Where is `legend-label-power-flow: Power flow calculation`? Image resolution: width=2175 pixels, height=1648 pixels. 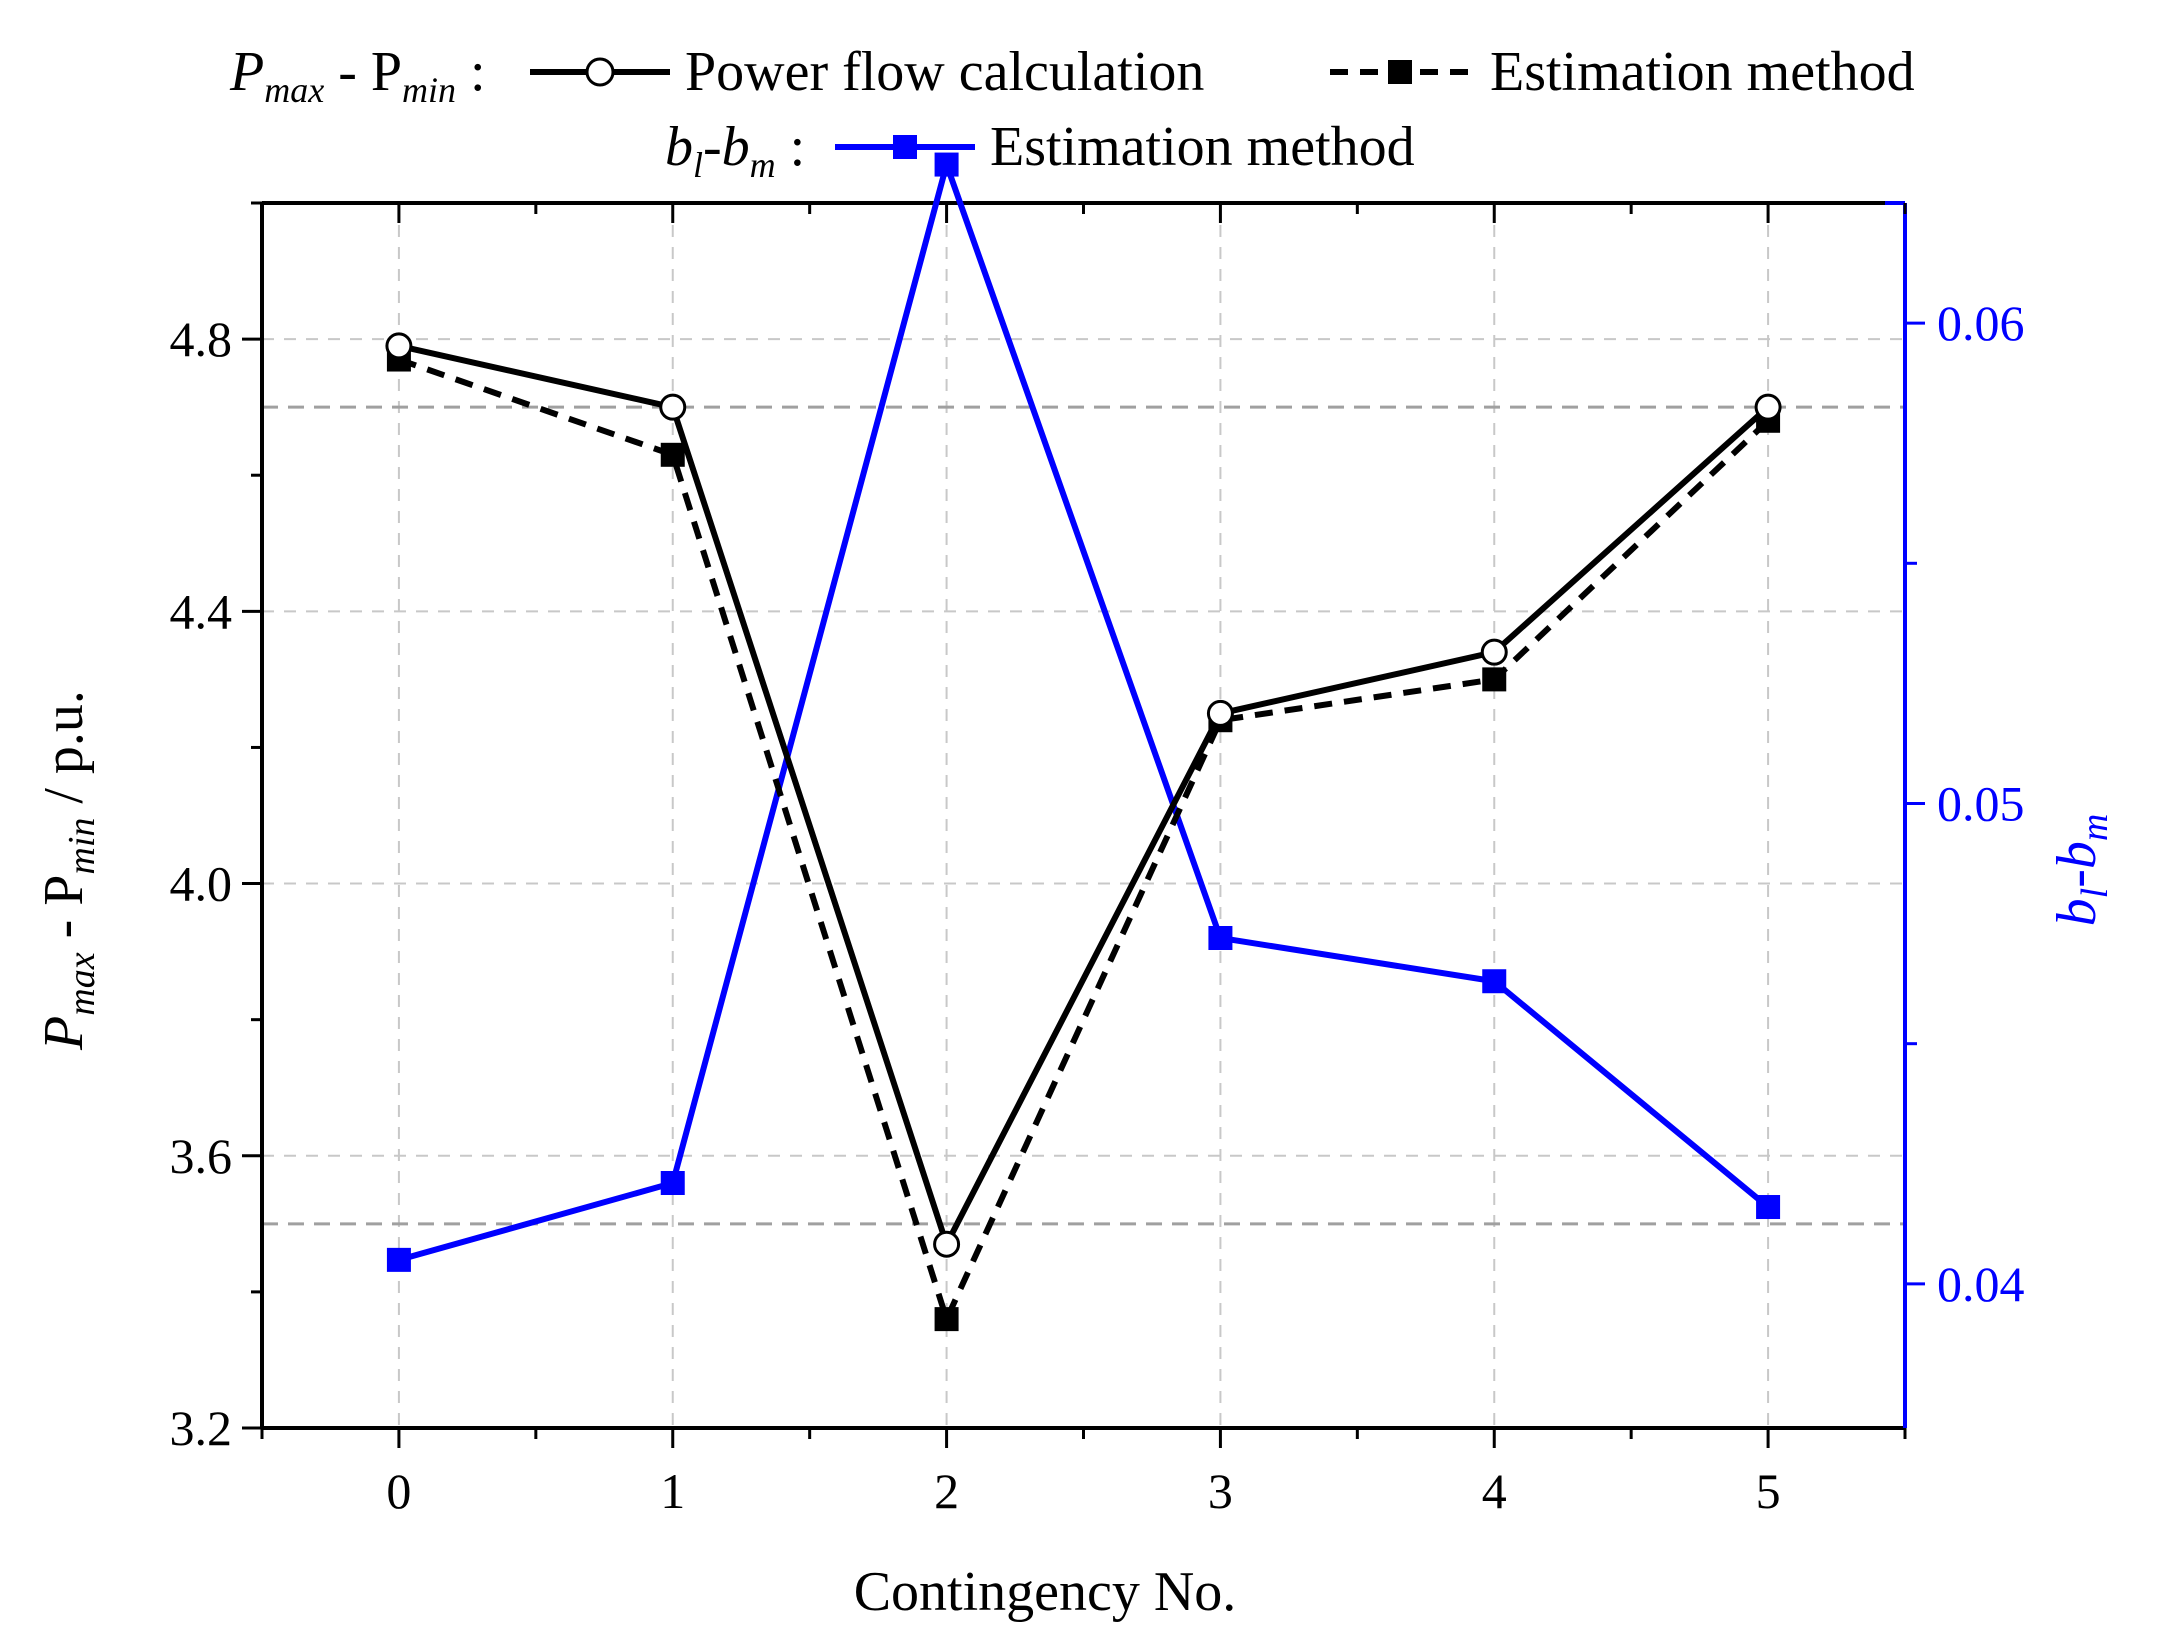 legend-label-power-flow: Power flow calculation is located at coordinates (944, 72).